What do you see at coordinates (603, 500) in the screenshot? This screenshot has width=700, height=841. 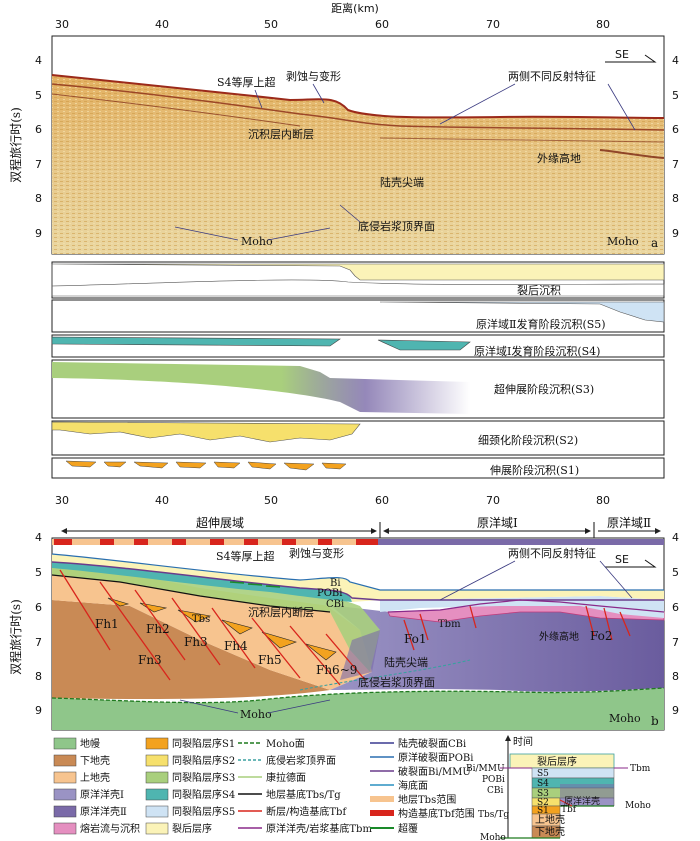 I see `mid-tick: 80` at bounding box center [603, 500].